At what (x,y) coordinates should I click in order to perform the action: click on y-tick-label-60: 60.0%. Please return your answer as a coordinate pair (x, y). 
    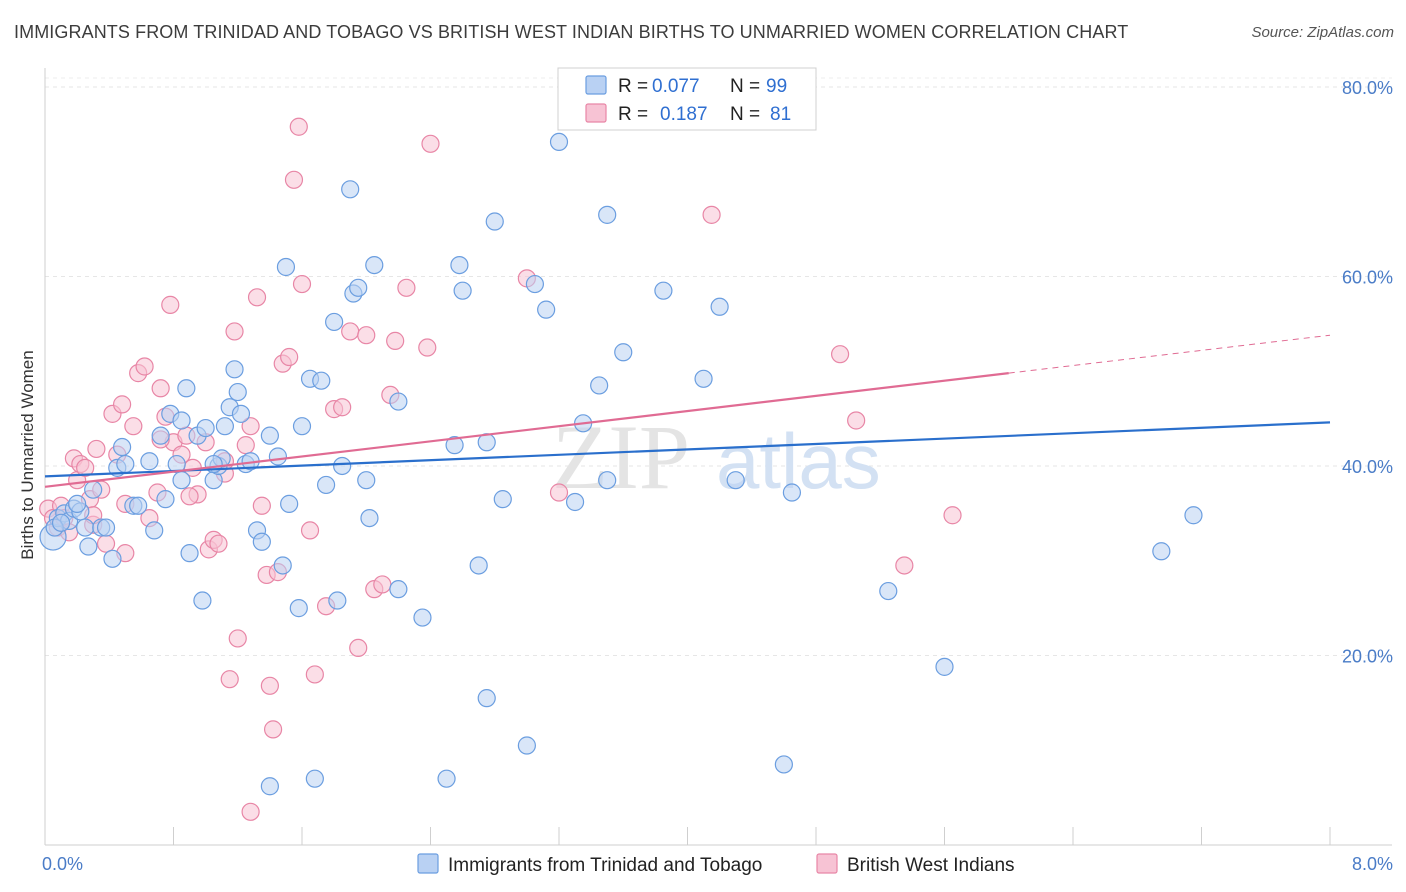
    Looking at the image, I should click on (1367, 277).